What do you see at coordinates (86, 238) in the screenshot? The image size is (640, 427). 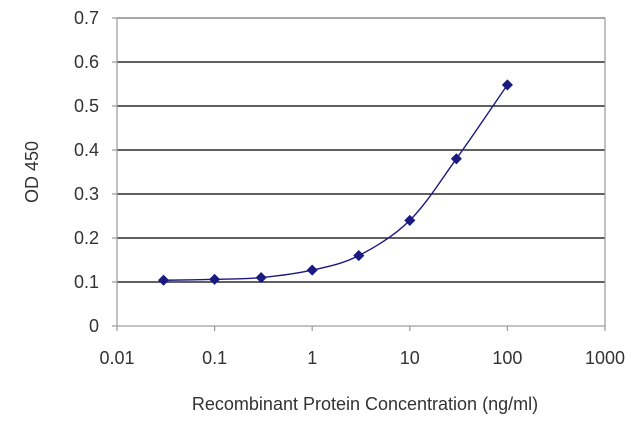 I see `y-tick-label-2: 0.2` at bounding box center [86, 238].